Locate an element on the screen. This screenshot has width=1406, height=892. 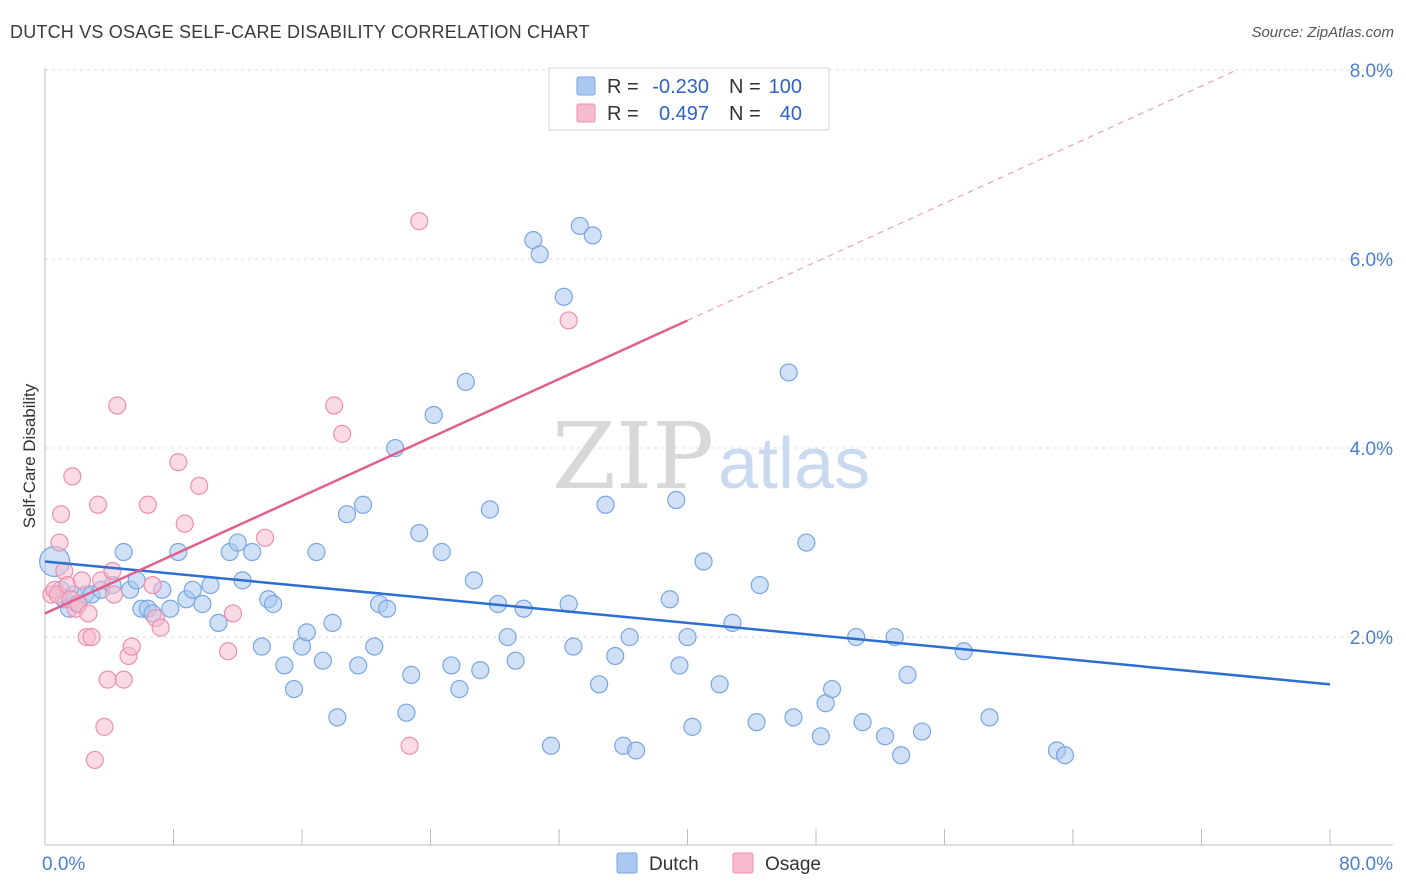
legend-box is located at coordinates (689, 99).